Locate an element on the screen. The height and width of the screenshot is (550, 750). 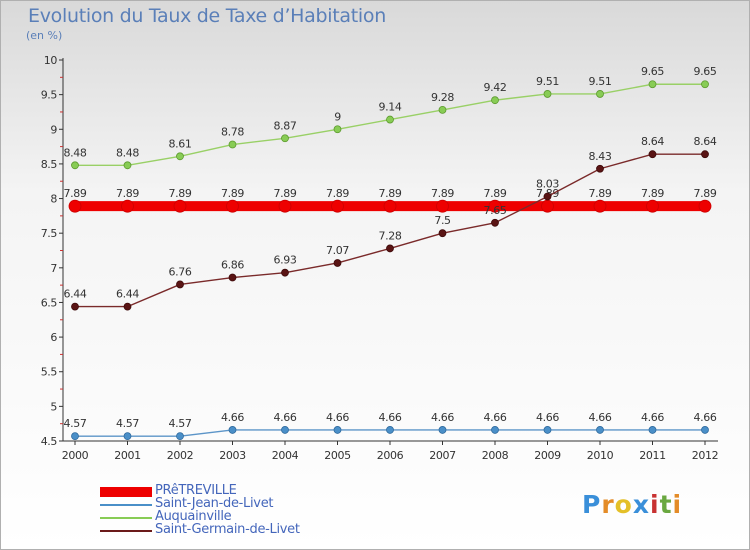
data-label-auquainville: 8.87 is located at coordinates (285, 125).